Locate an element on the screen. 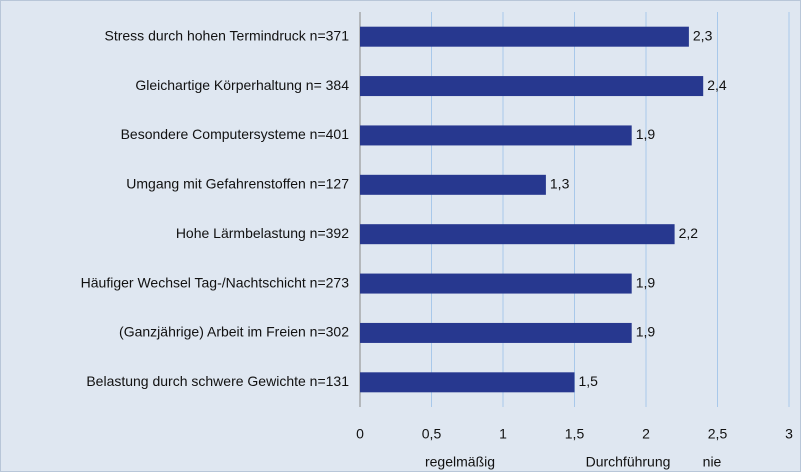 The height and width of the screenshot is (472, 801). data-label: 2,3 is located at coordinates (703, 35).